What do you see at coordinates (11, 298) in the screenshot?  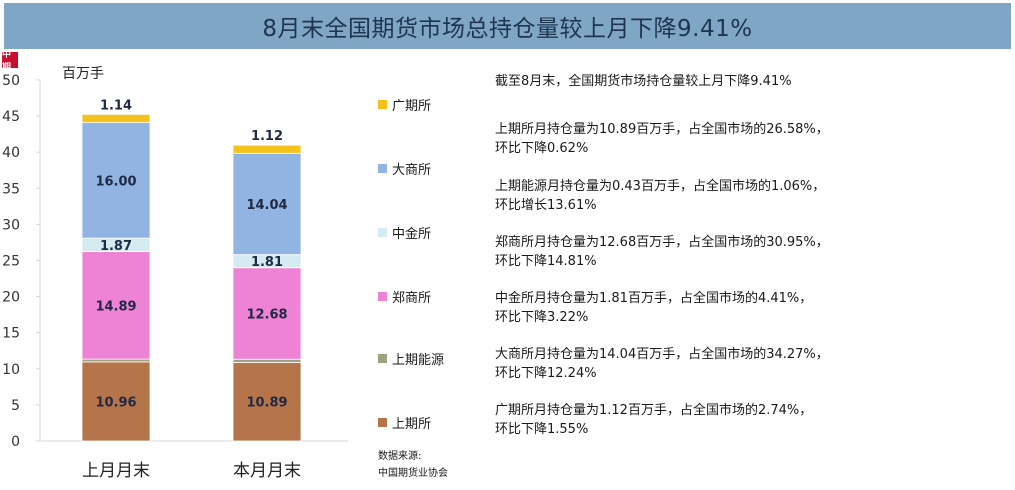 I see `y-tick-label: 20` at bounding box center [11, 298].